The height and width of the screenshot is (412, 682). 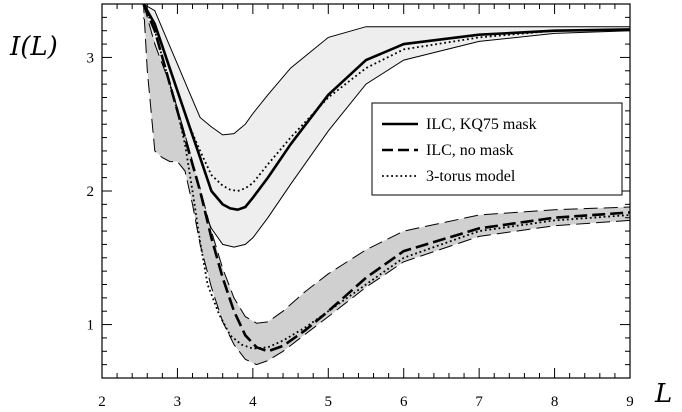 What do you see at coordinates (481, 124) in the screenshot?
I see `legend-label-0: ILC, KQ75 mask` at bounding box center [481, 124].